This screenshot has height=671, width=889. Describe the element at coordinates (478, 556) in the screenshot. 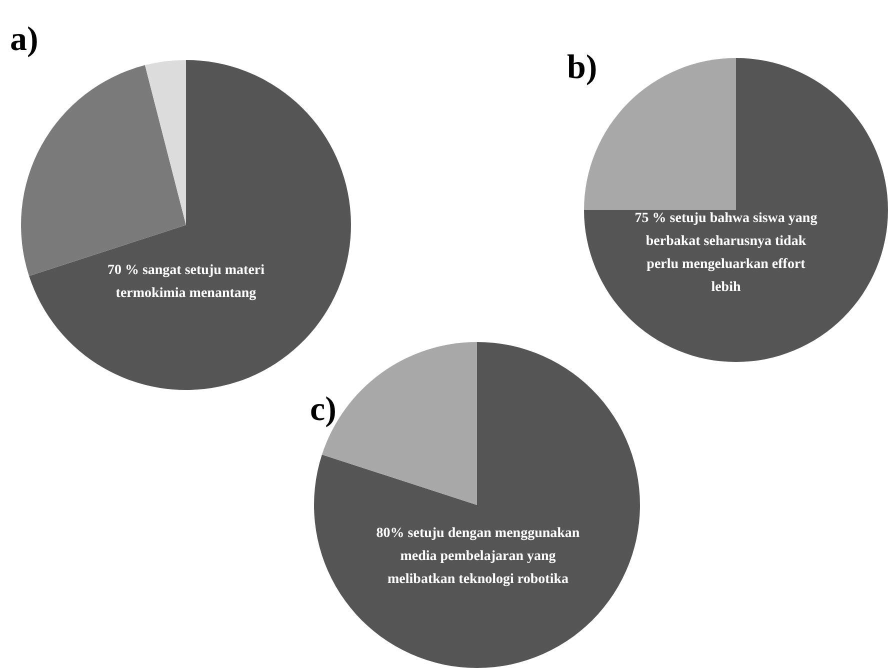

I see `text: 80% setuju dengan menggunakan media pembelajaran yang melibatkan teknologi robotika` at that location.